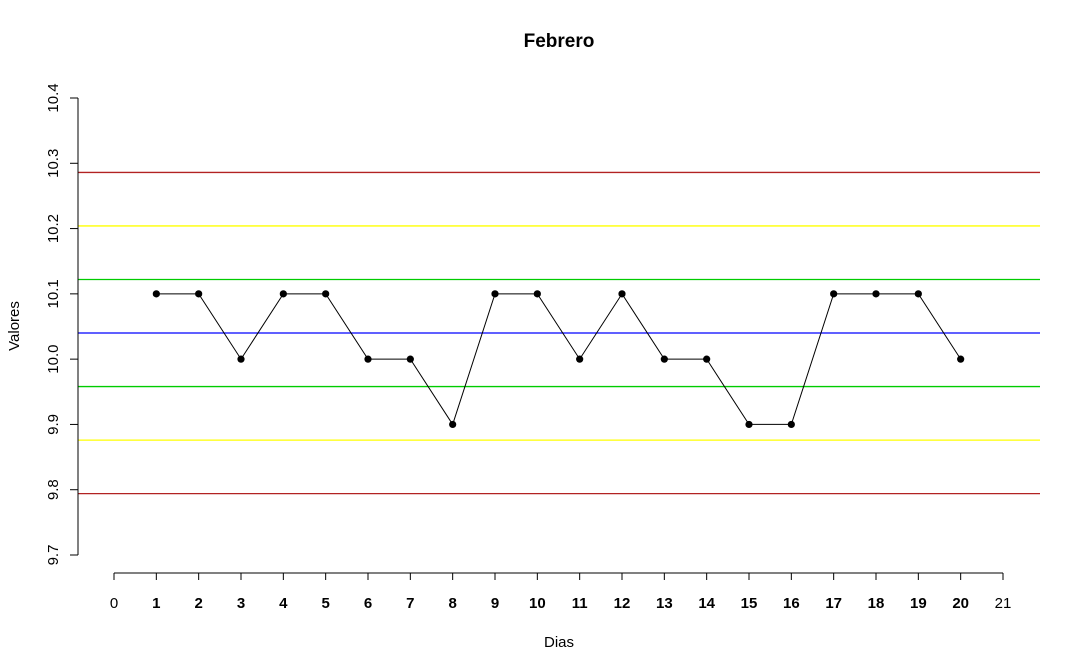 The width and height of the screenshot is (1080, 671). Describe the element at coordinates (664, 603) in the screenshot. I see `x-tick-label: 13` at that location.